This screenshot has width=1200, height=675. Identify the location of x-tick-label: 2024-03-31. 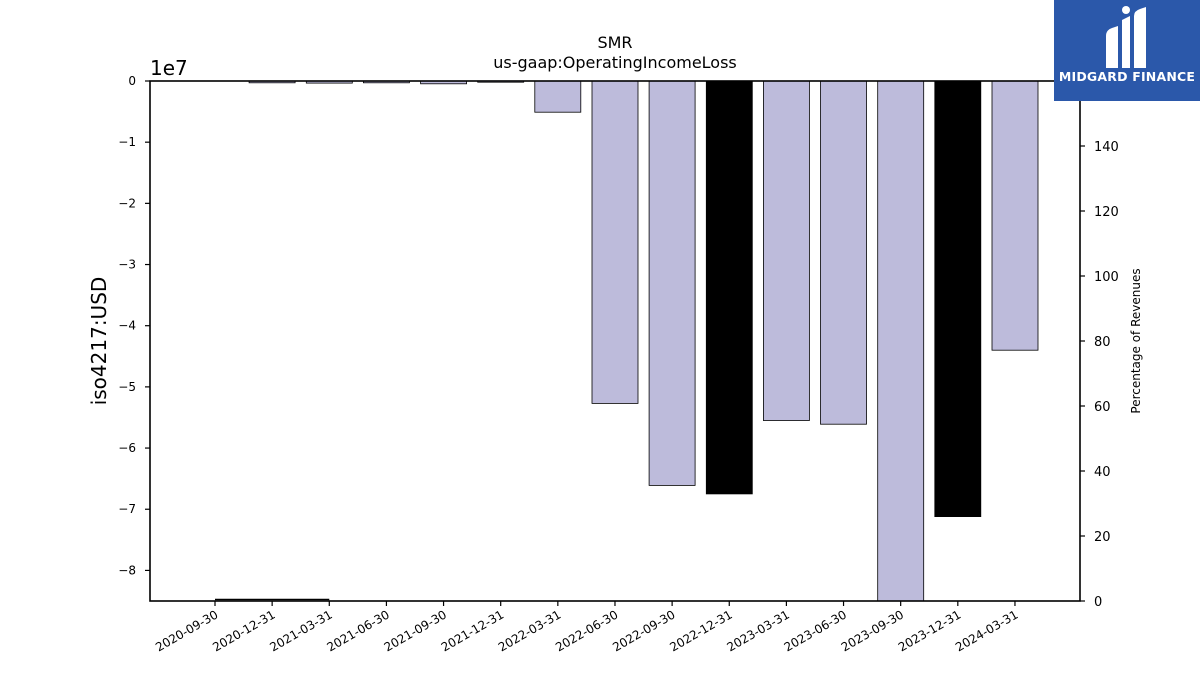
(986, 630).